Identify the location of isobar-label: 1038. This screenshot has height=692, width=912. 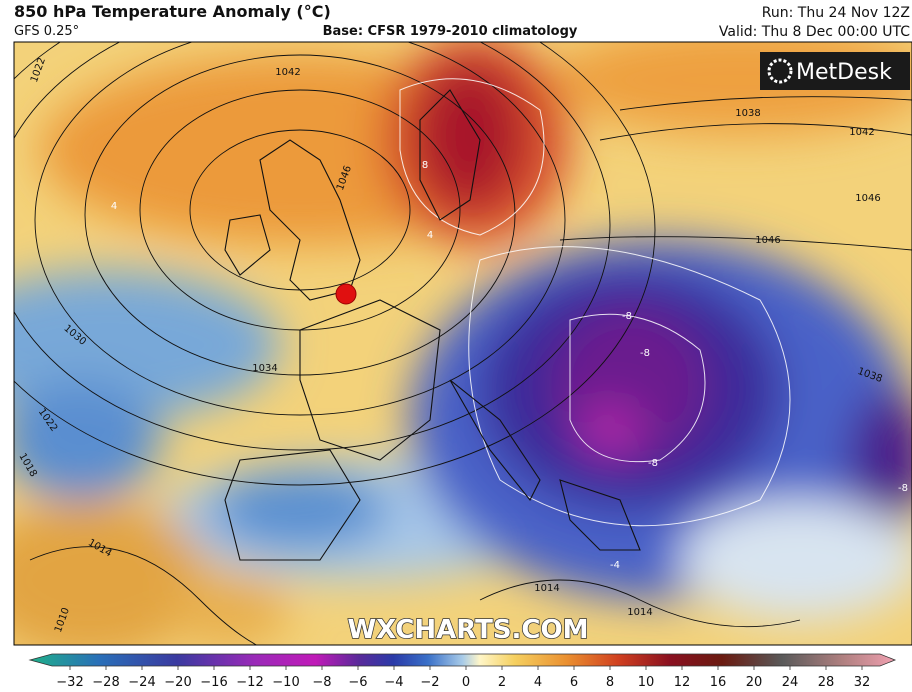
(747, 113).